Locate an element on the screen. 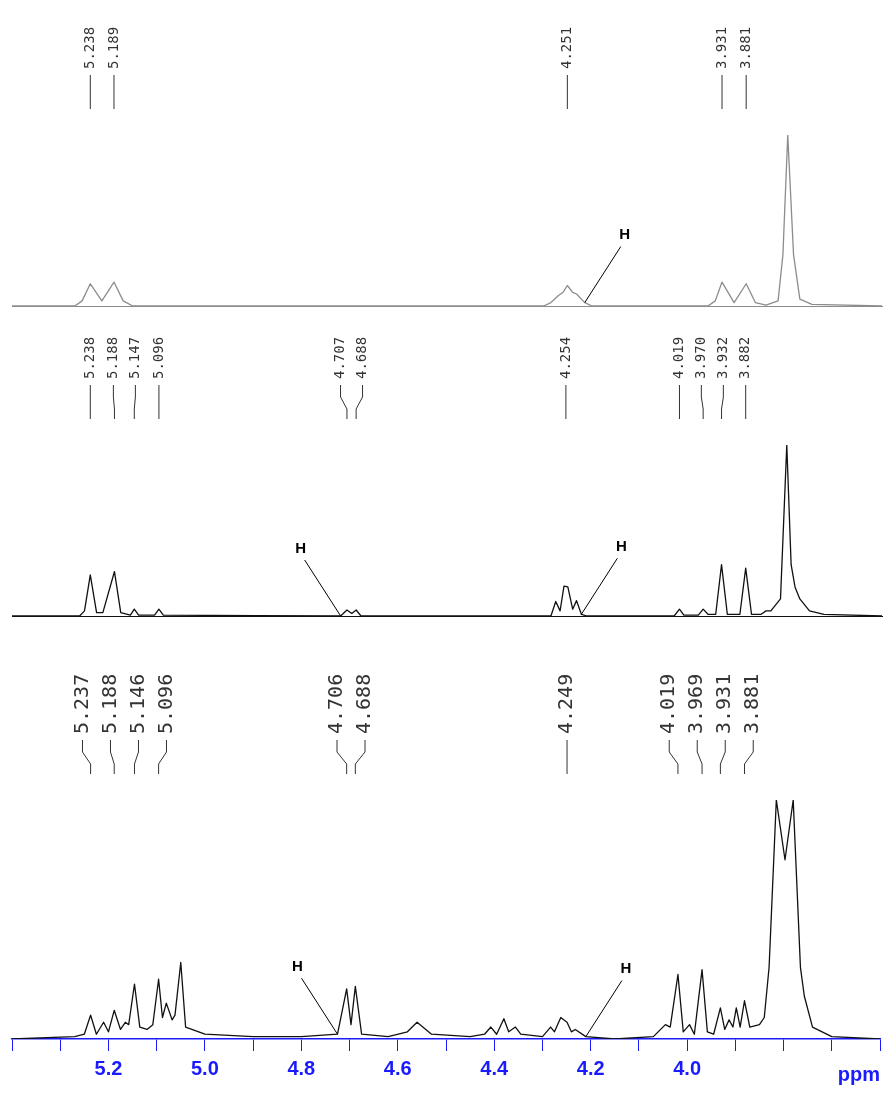  annotation: 3.970 is located at coordinates (699, 357).